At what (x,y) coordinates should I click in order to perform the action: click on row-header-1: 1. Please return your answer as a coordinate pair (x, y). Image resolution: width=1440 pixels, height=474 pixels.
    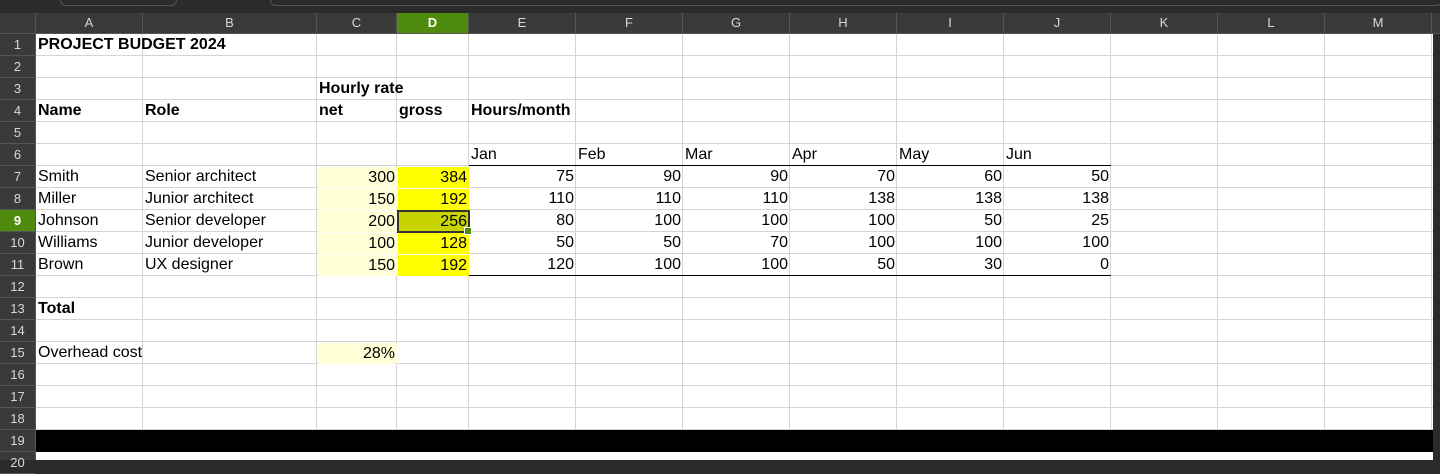
    Looking at the image, I should click on (17, 45).